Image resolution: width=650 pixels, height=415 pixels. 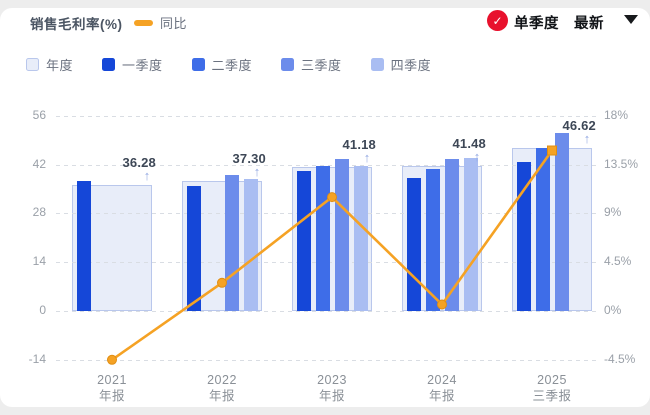 I want to click on y-axis-left-tick: 42, so click(x=39, y=163).